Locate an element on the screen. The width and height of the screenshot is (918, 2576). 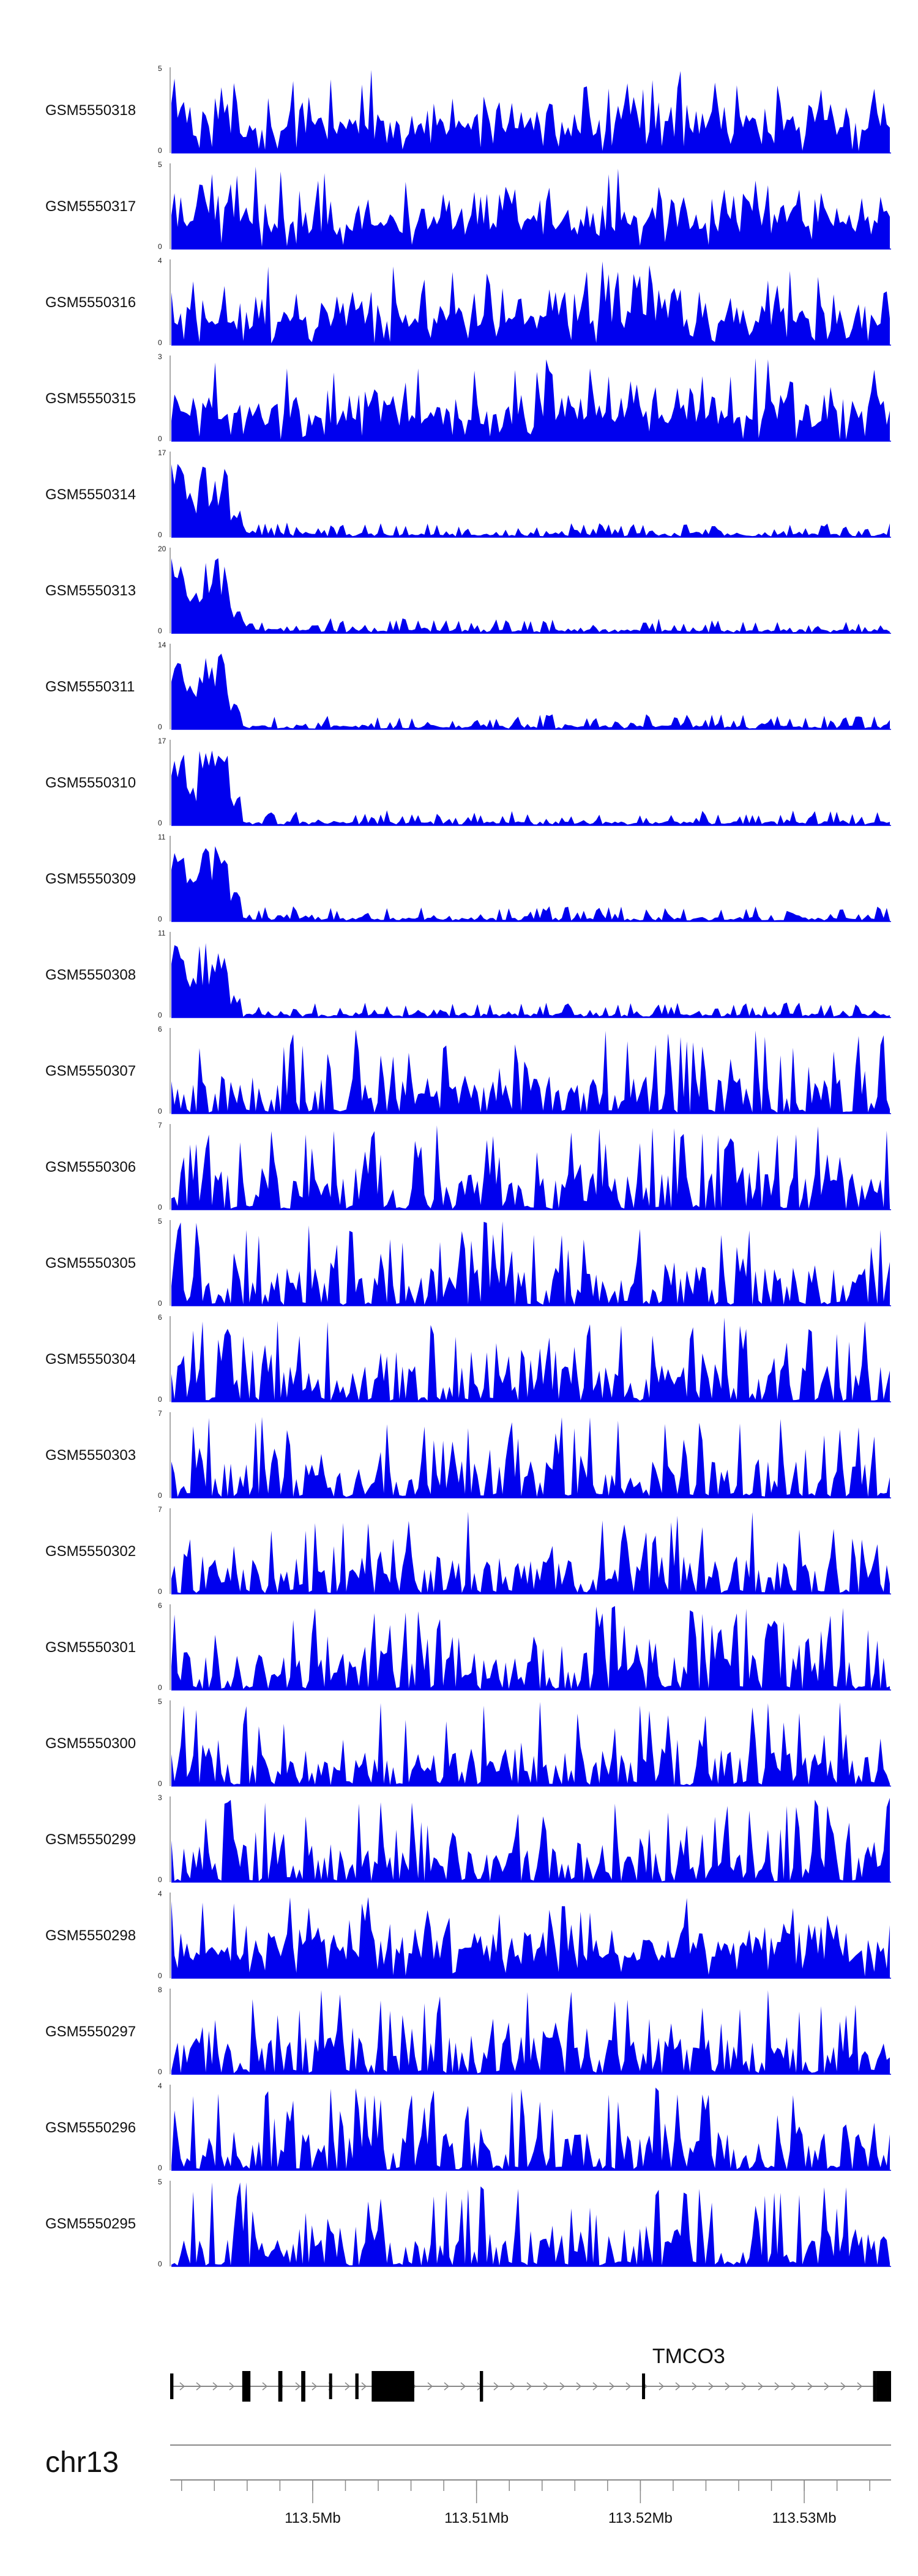
coverage-track-GSM5550297: GSM5550297 8 0 is located at coordinates (468, 2031).